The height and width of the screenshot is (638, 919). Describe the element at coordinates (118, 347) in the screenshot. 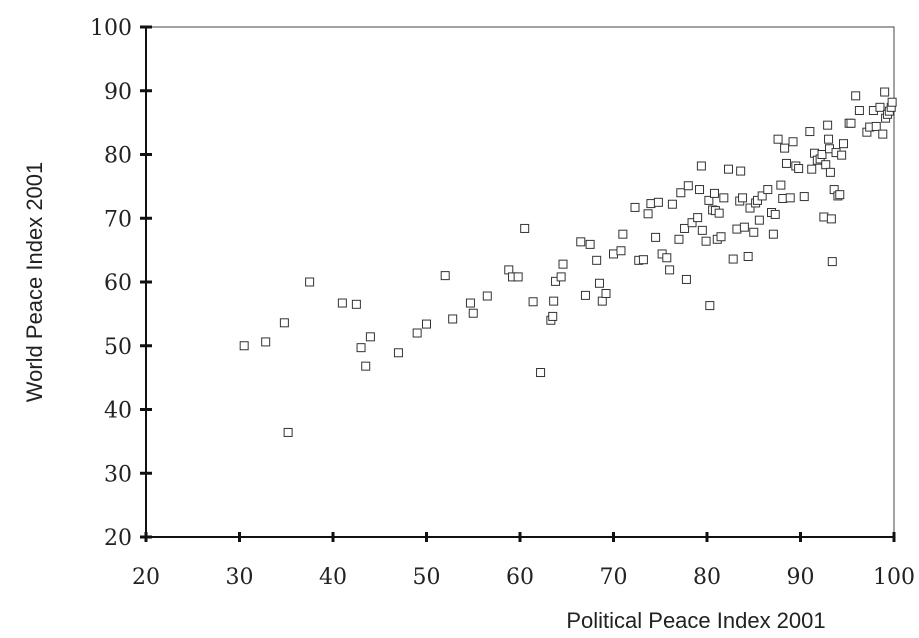

I see `y-tick-label: 50` at that location.